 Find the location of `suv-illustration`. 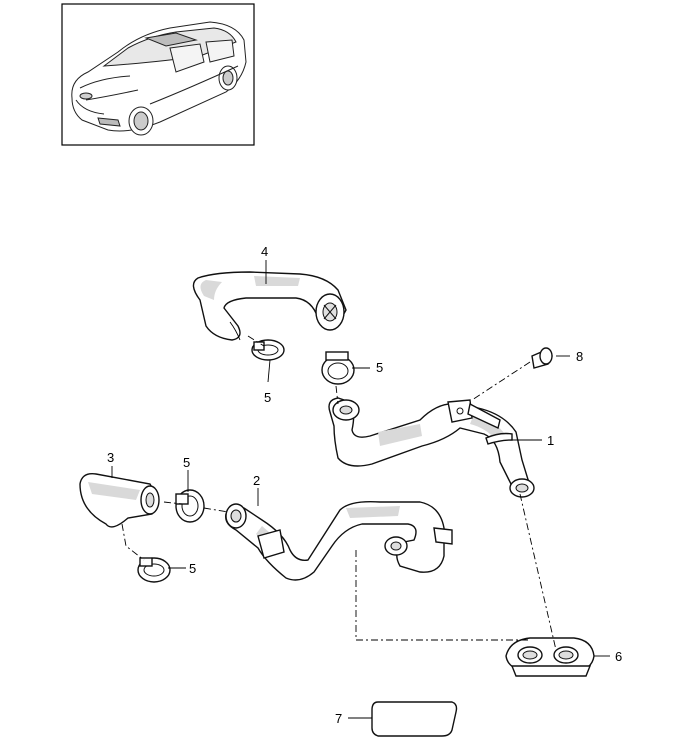

suv-illustration is located at coordinates (159, 78).